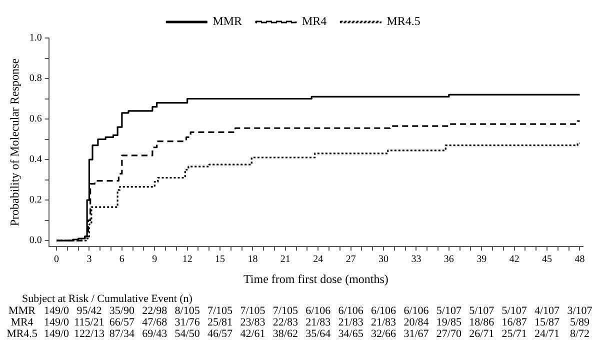 This screenshot has width=605, height=349. I want to click on x-tick-label: 30, so click(383, 260).